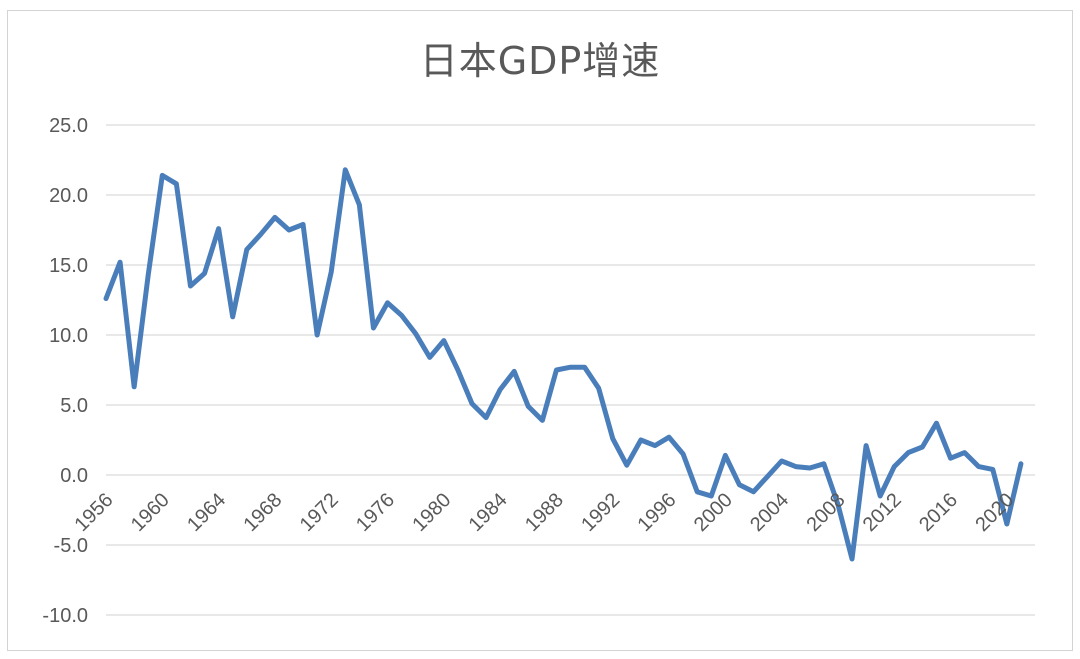 The width and height of the screenshot is (1080, 659). Describe the element at coordinates (542, 420) in the screenshot. I see `data-point-1987` at that location.